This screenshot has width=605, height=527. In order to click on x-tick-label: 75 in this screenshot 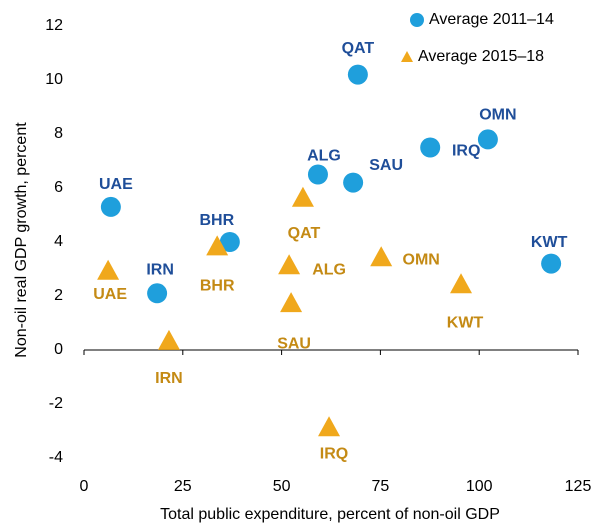, I will do `click(381, 486)`.